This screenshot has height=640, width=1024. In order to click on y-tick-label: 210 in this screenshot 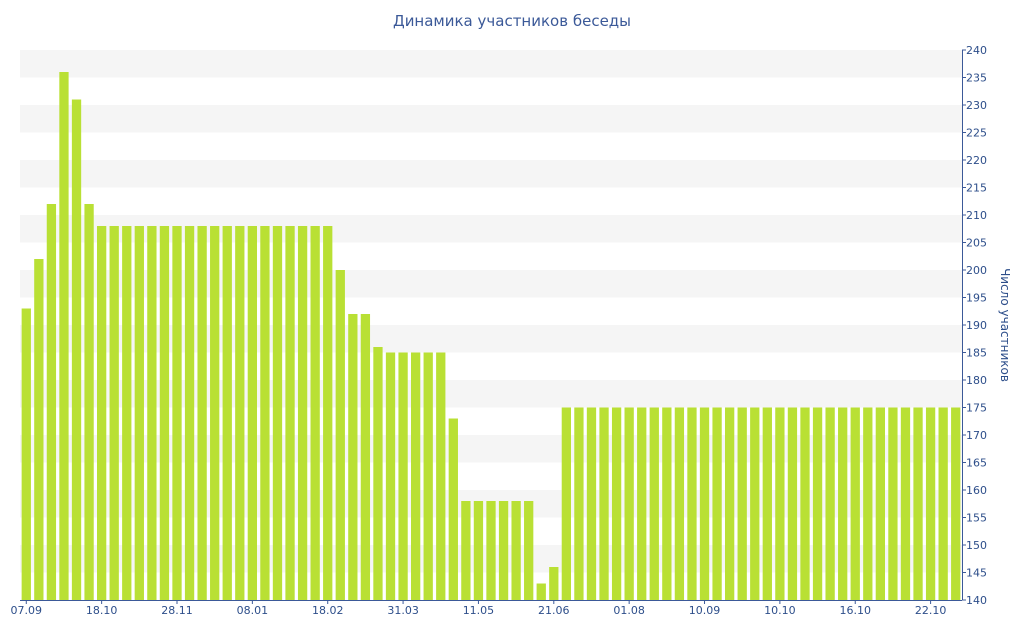, I will do `click(976, 215)`.